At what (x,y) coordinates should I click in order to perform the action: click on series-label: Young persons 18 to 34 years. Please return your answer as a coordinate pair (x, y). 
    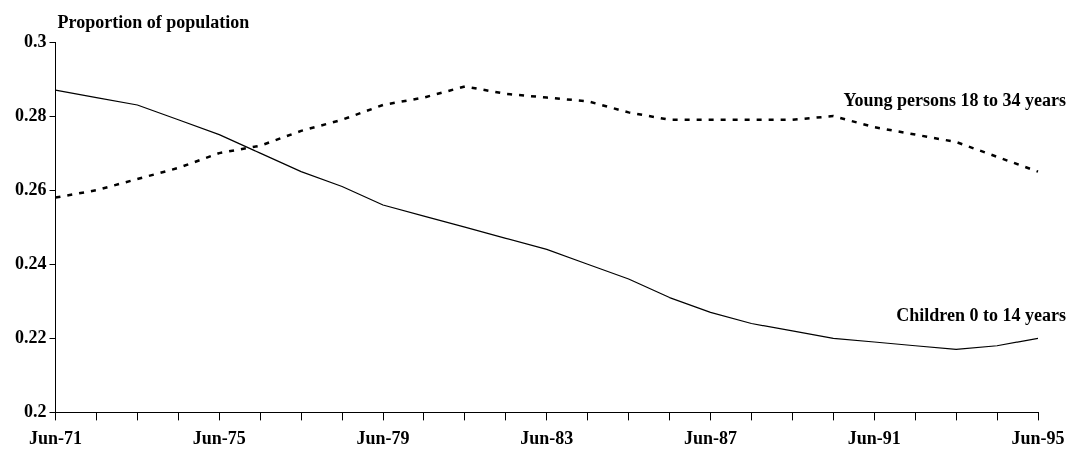
    Looking at the image, I should click on (954, 100).